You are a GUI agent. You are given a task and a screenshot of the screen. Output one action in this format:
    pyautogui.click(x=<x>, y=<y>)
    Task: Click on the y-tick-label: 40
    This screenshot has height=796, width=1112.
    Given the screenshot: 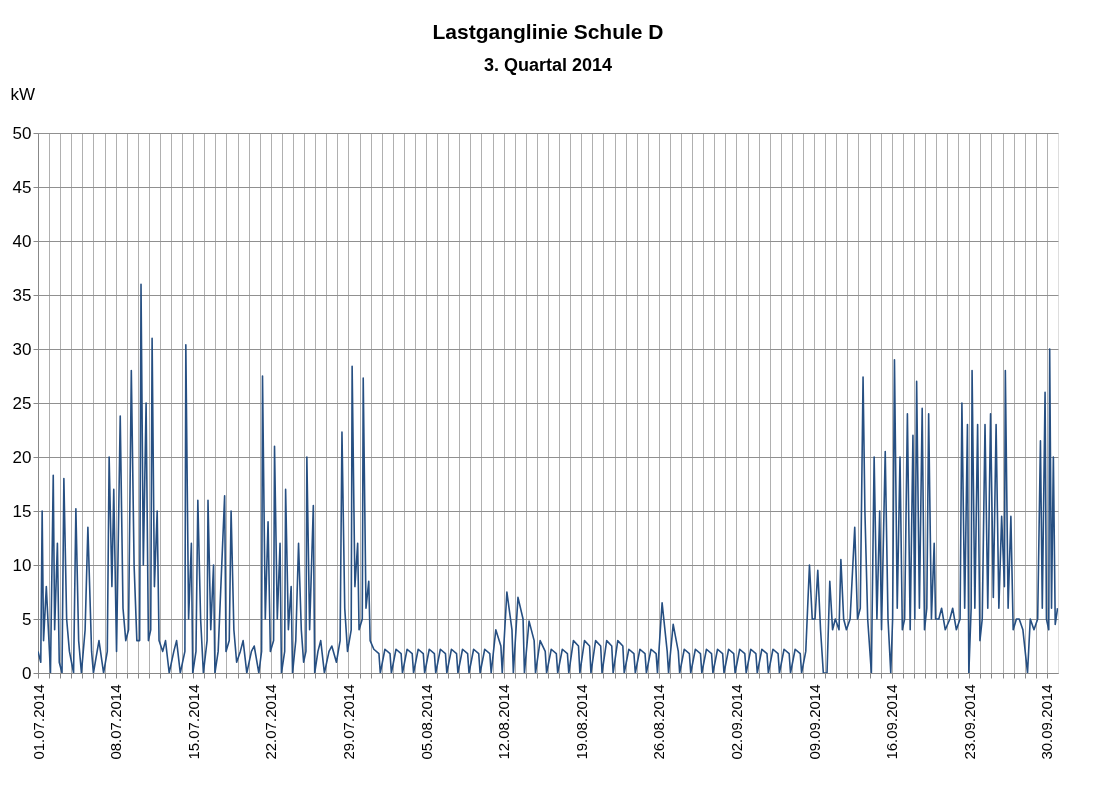 What is the action you would take?
    pyautogui.click(x=22, y=241)
    